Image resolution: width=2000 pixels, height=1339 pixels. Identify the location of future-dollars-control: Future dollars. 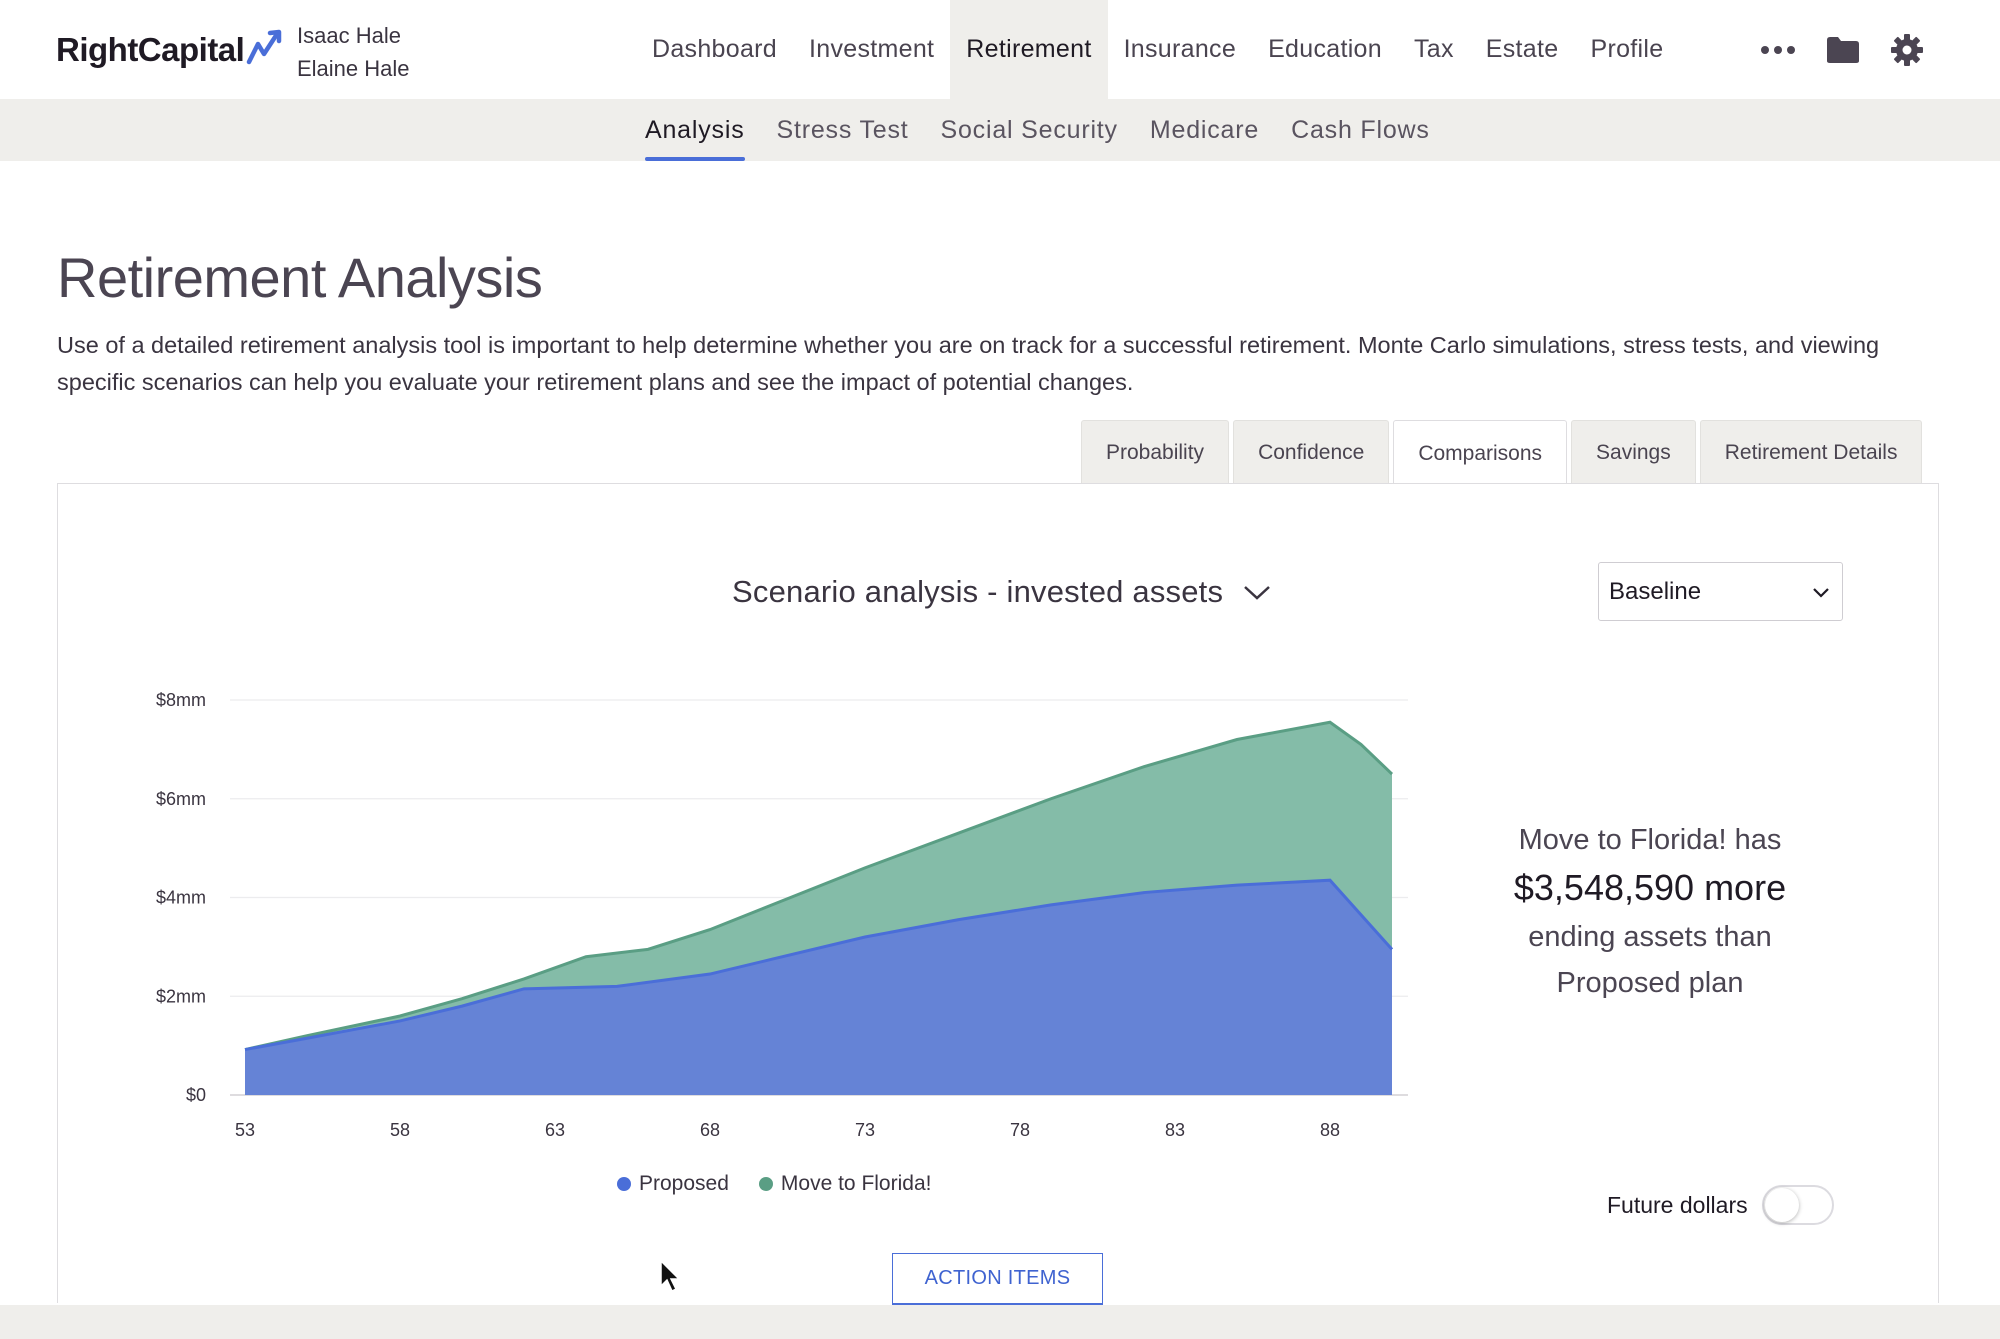
(1720, 1205).